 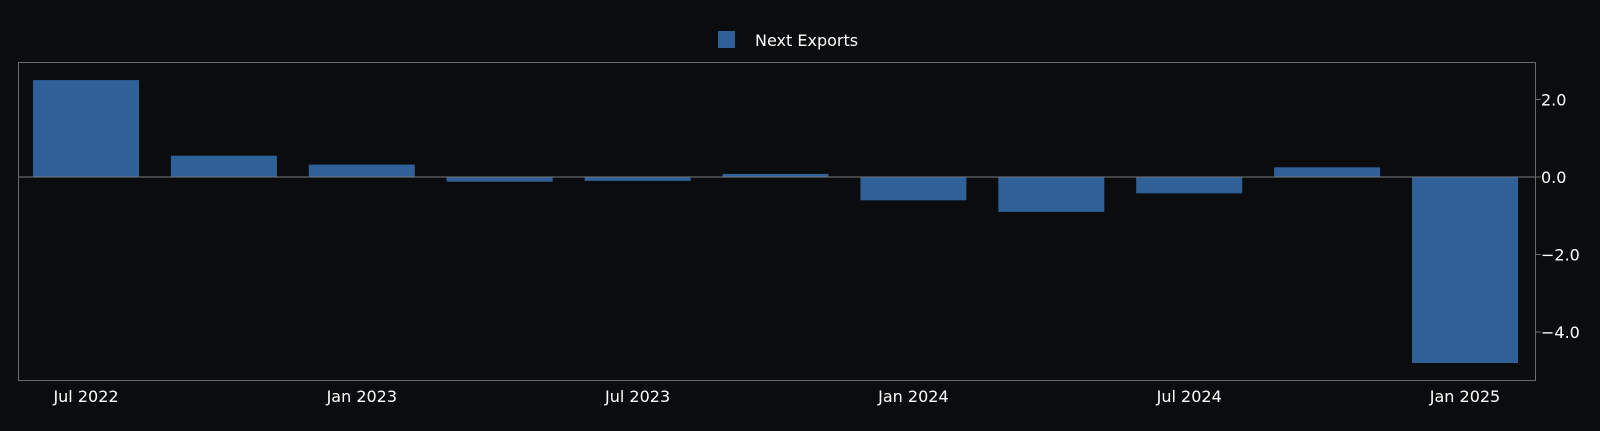 I want to click on x-tick-label: Jan 2024, so click(x=912, y=396).